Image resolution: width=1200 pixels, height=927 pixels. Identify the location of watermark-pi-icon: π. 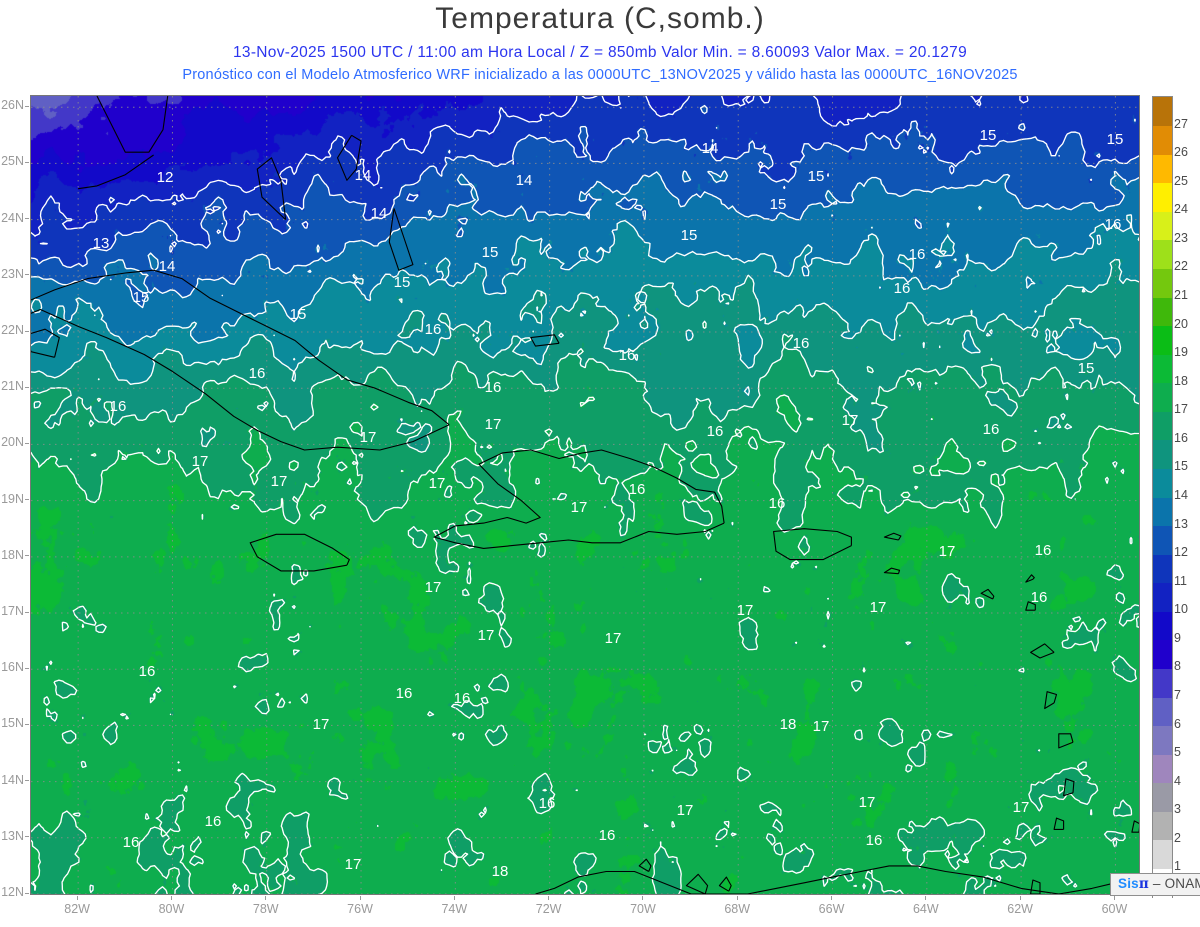
(1143, 884).